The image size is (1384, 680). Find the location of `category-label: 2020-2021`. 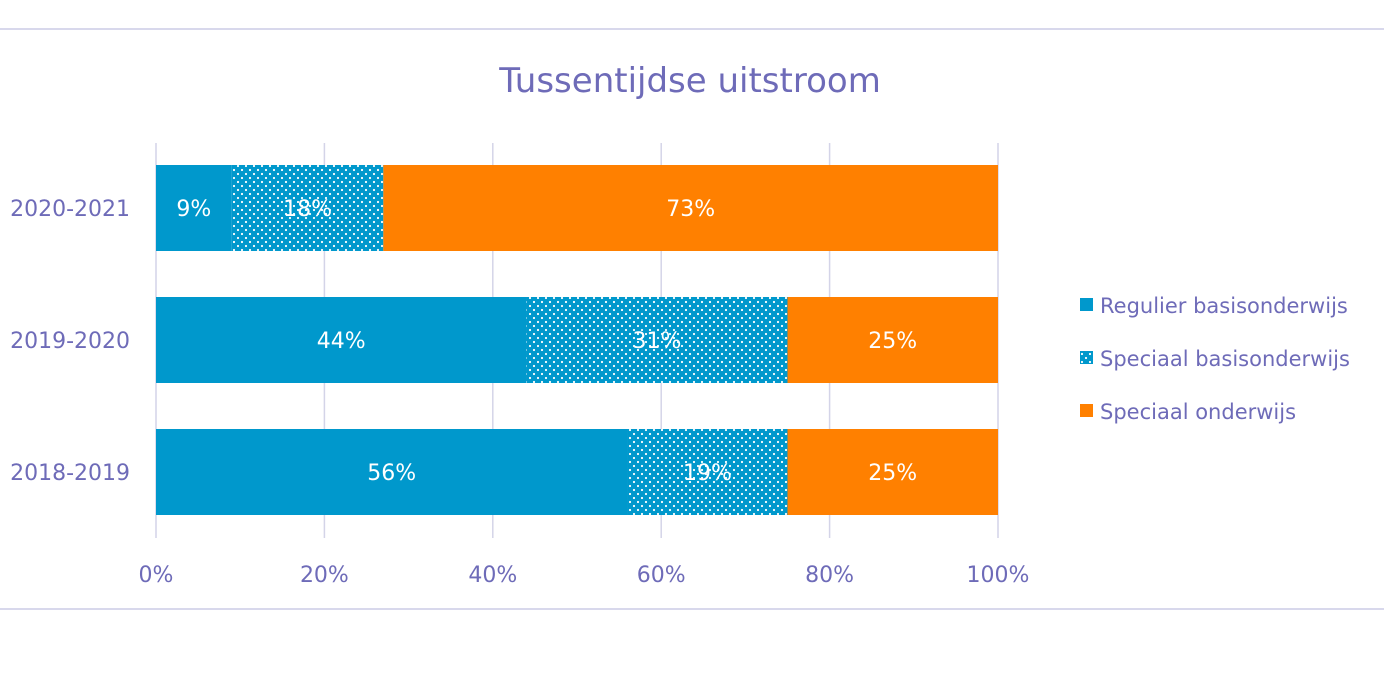

category-label: 2020-2021 is located at coordinates (70, 209).